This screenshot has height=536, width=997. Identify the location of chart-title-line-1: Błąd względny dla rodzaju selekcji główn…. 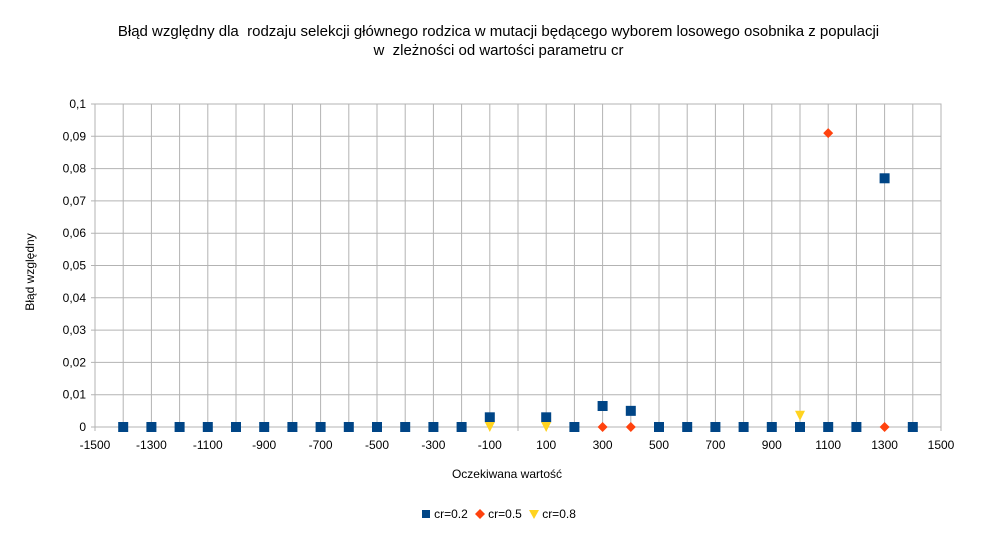
(498, 31).